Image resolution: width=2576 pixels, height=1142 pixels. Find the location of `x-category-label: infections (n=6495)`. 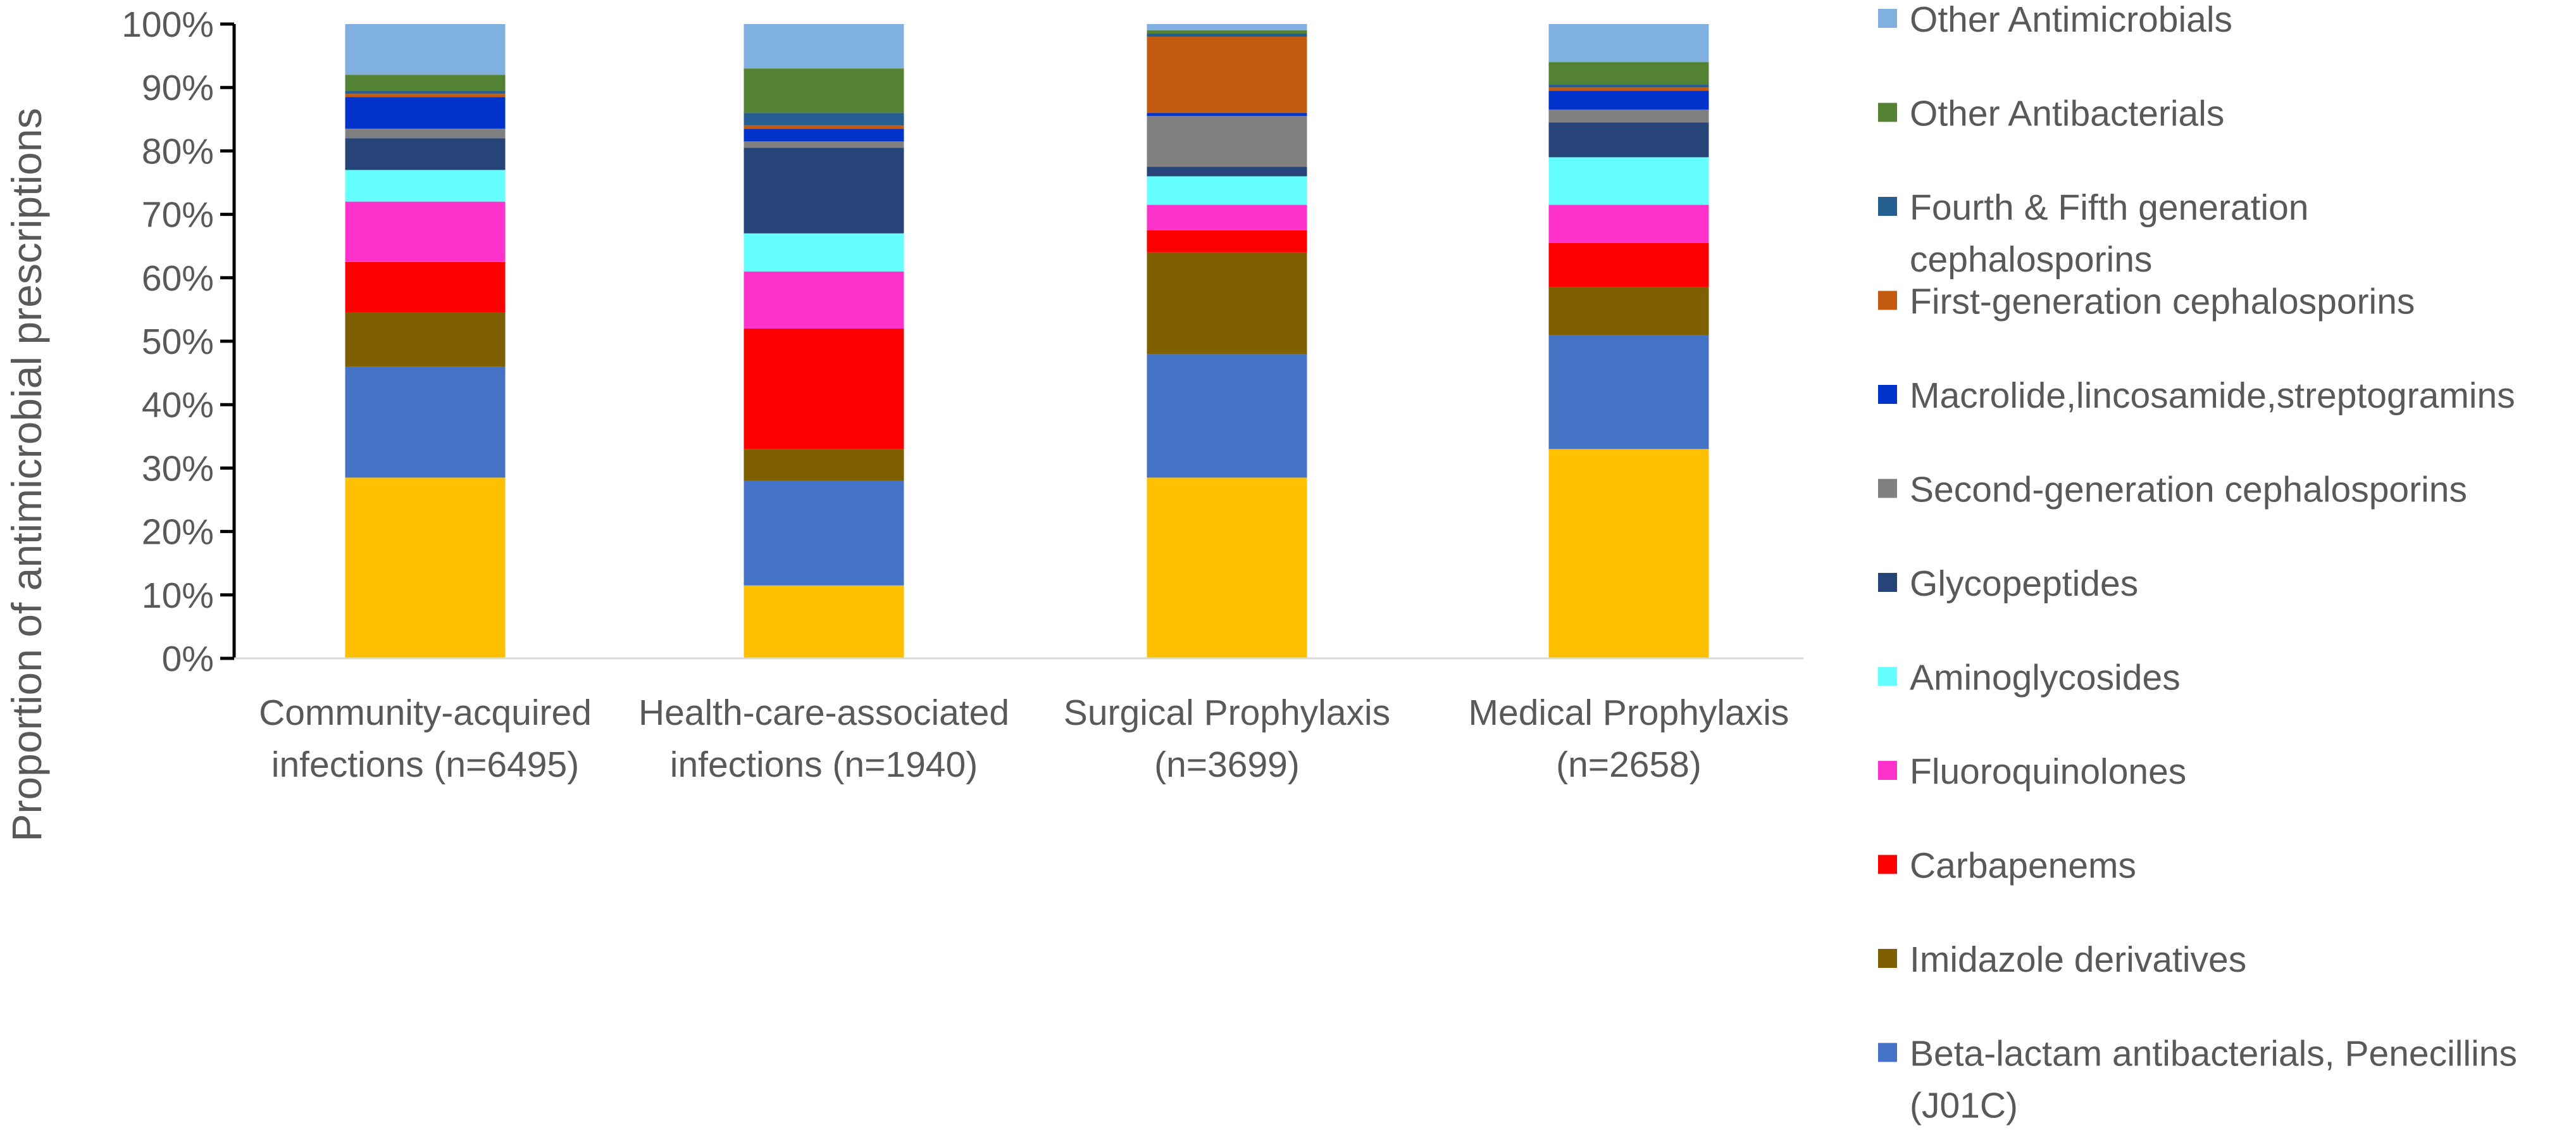

x-category-label: infections (n=6495) is located at coordinates (425, 765).